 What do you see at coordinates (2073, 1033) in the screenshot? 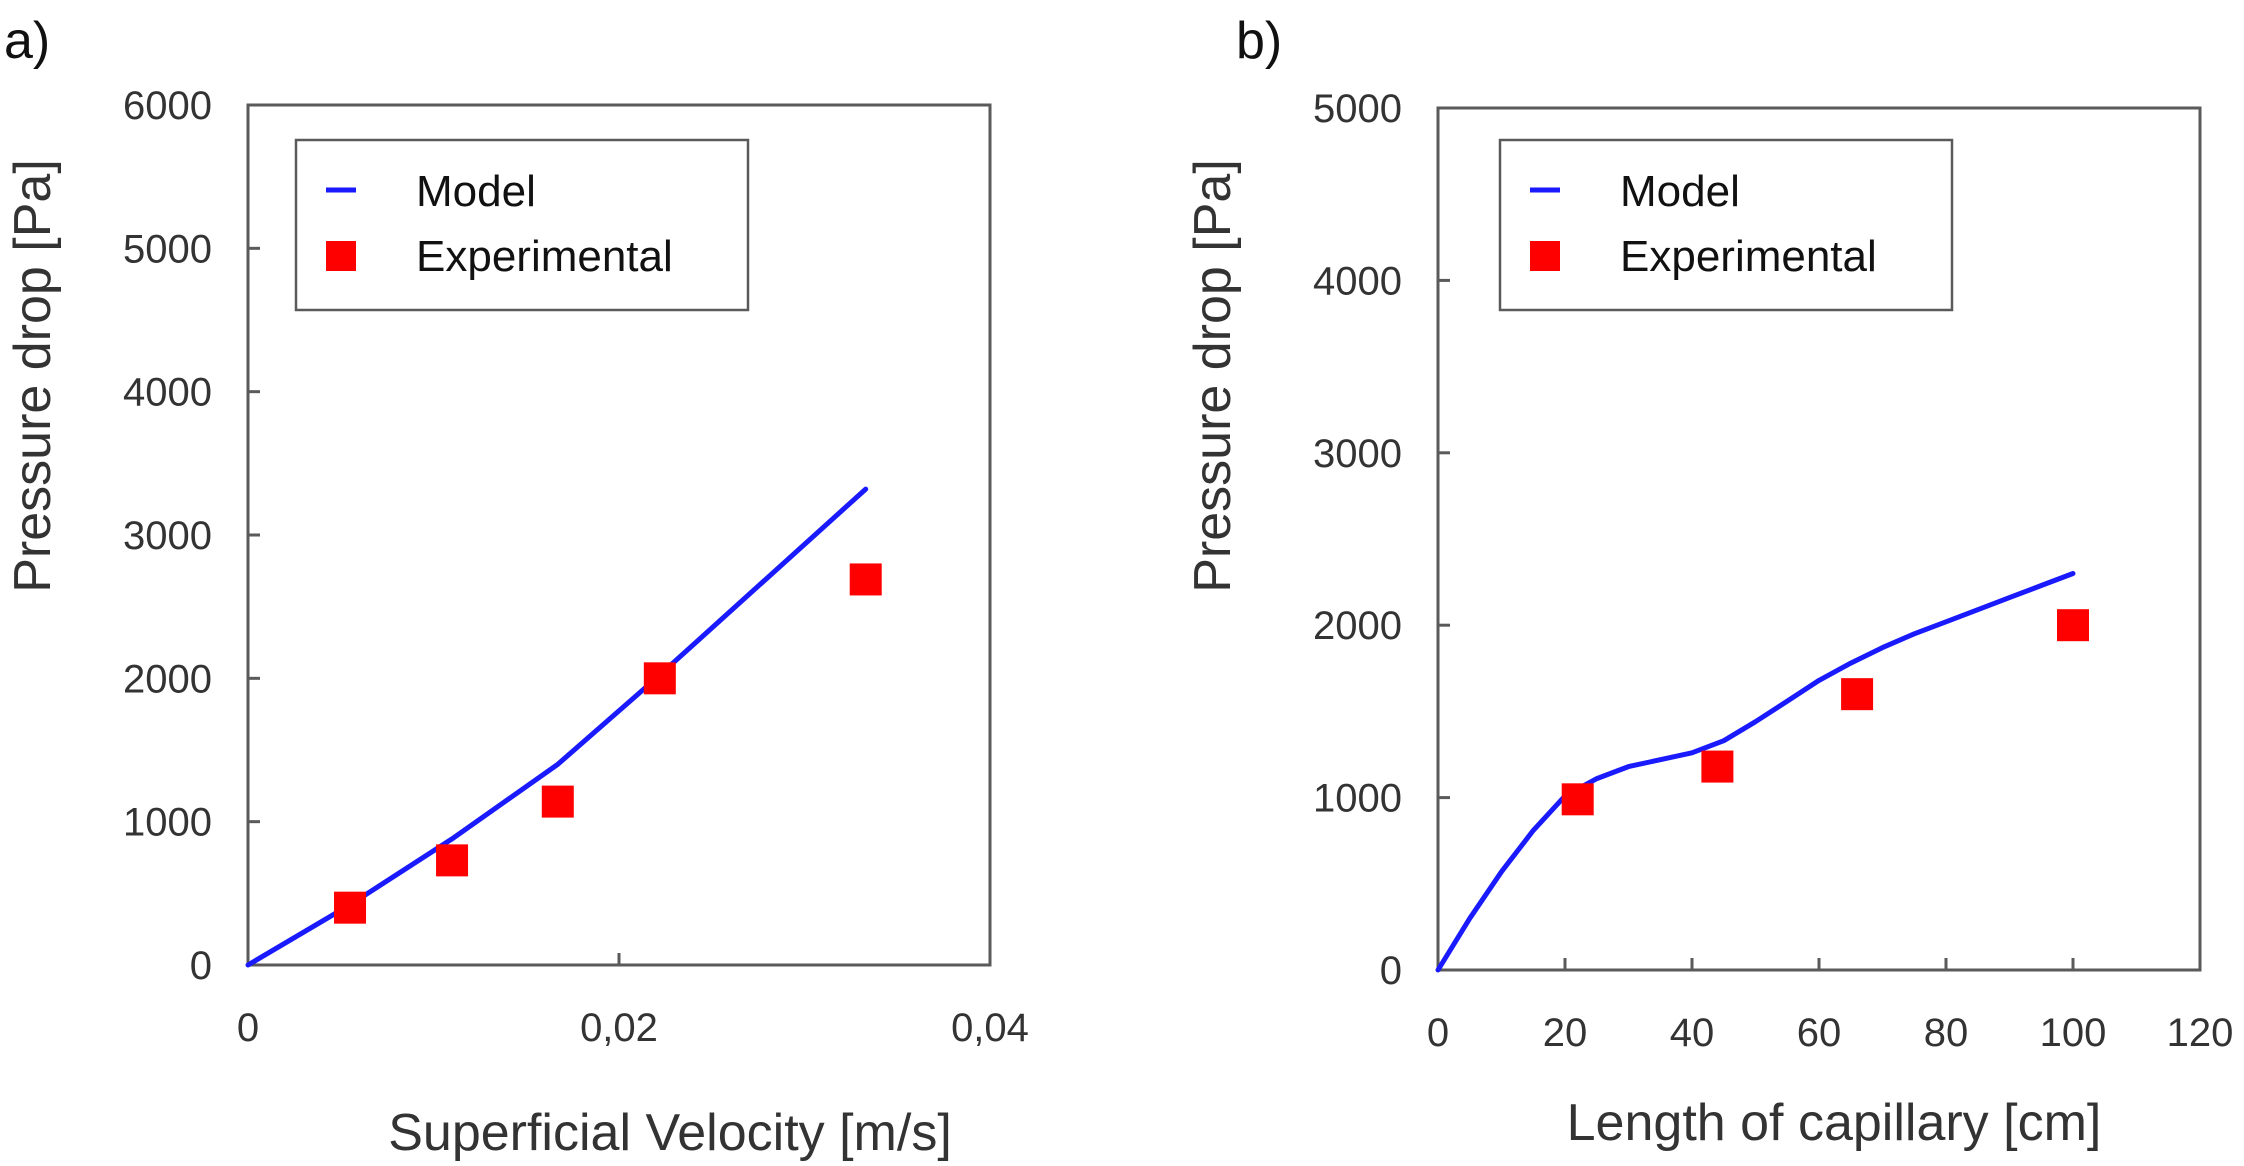
I see `x-tick-label: 100` at bounding box center [2073, 1033].